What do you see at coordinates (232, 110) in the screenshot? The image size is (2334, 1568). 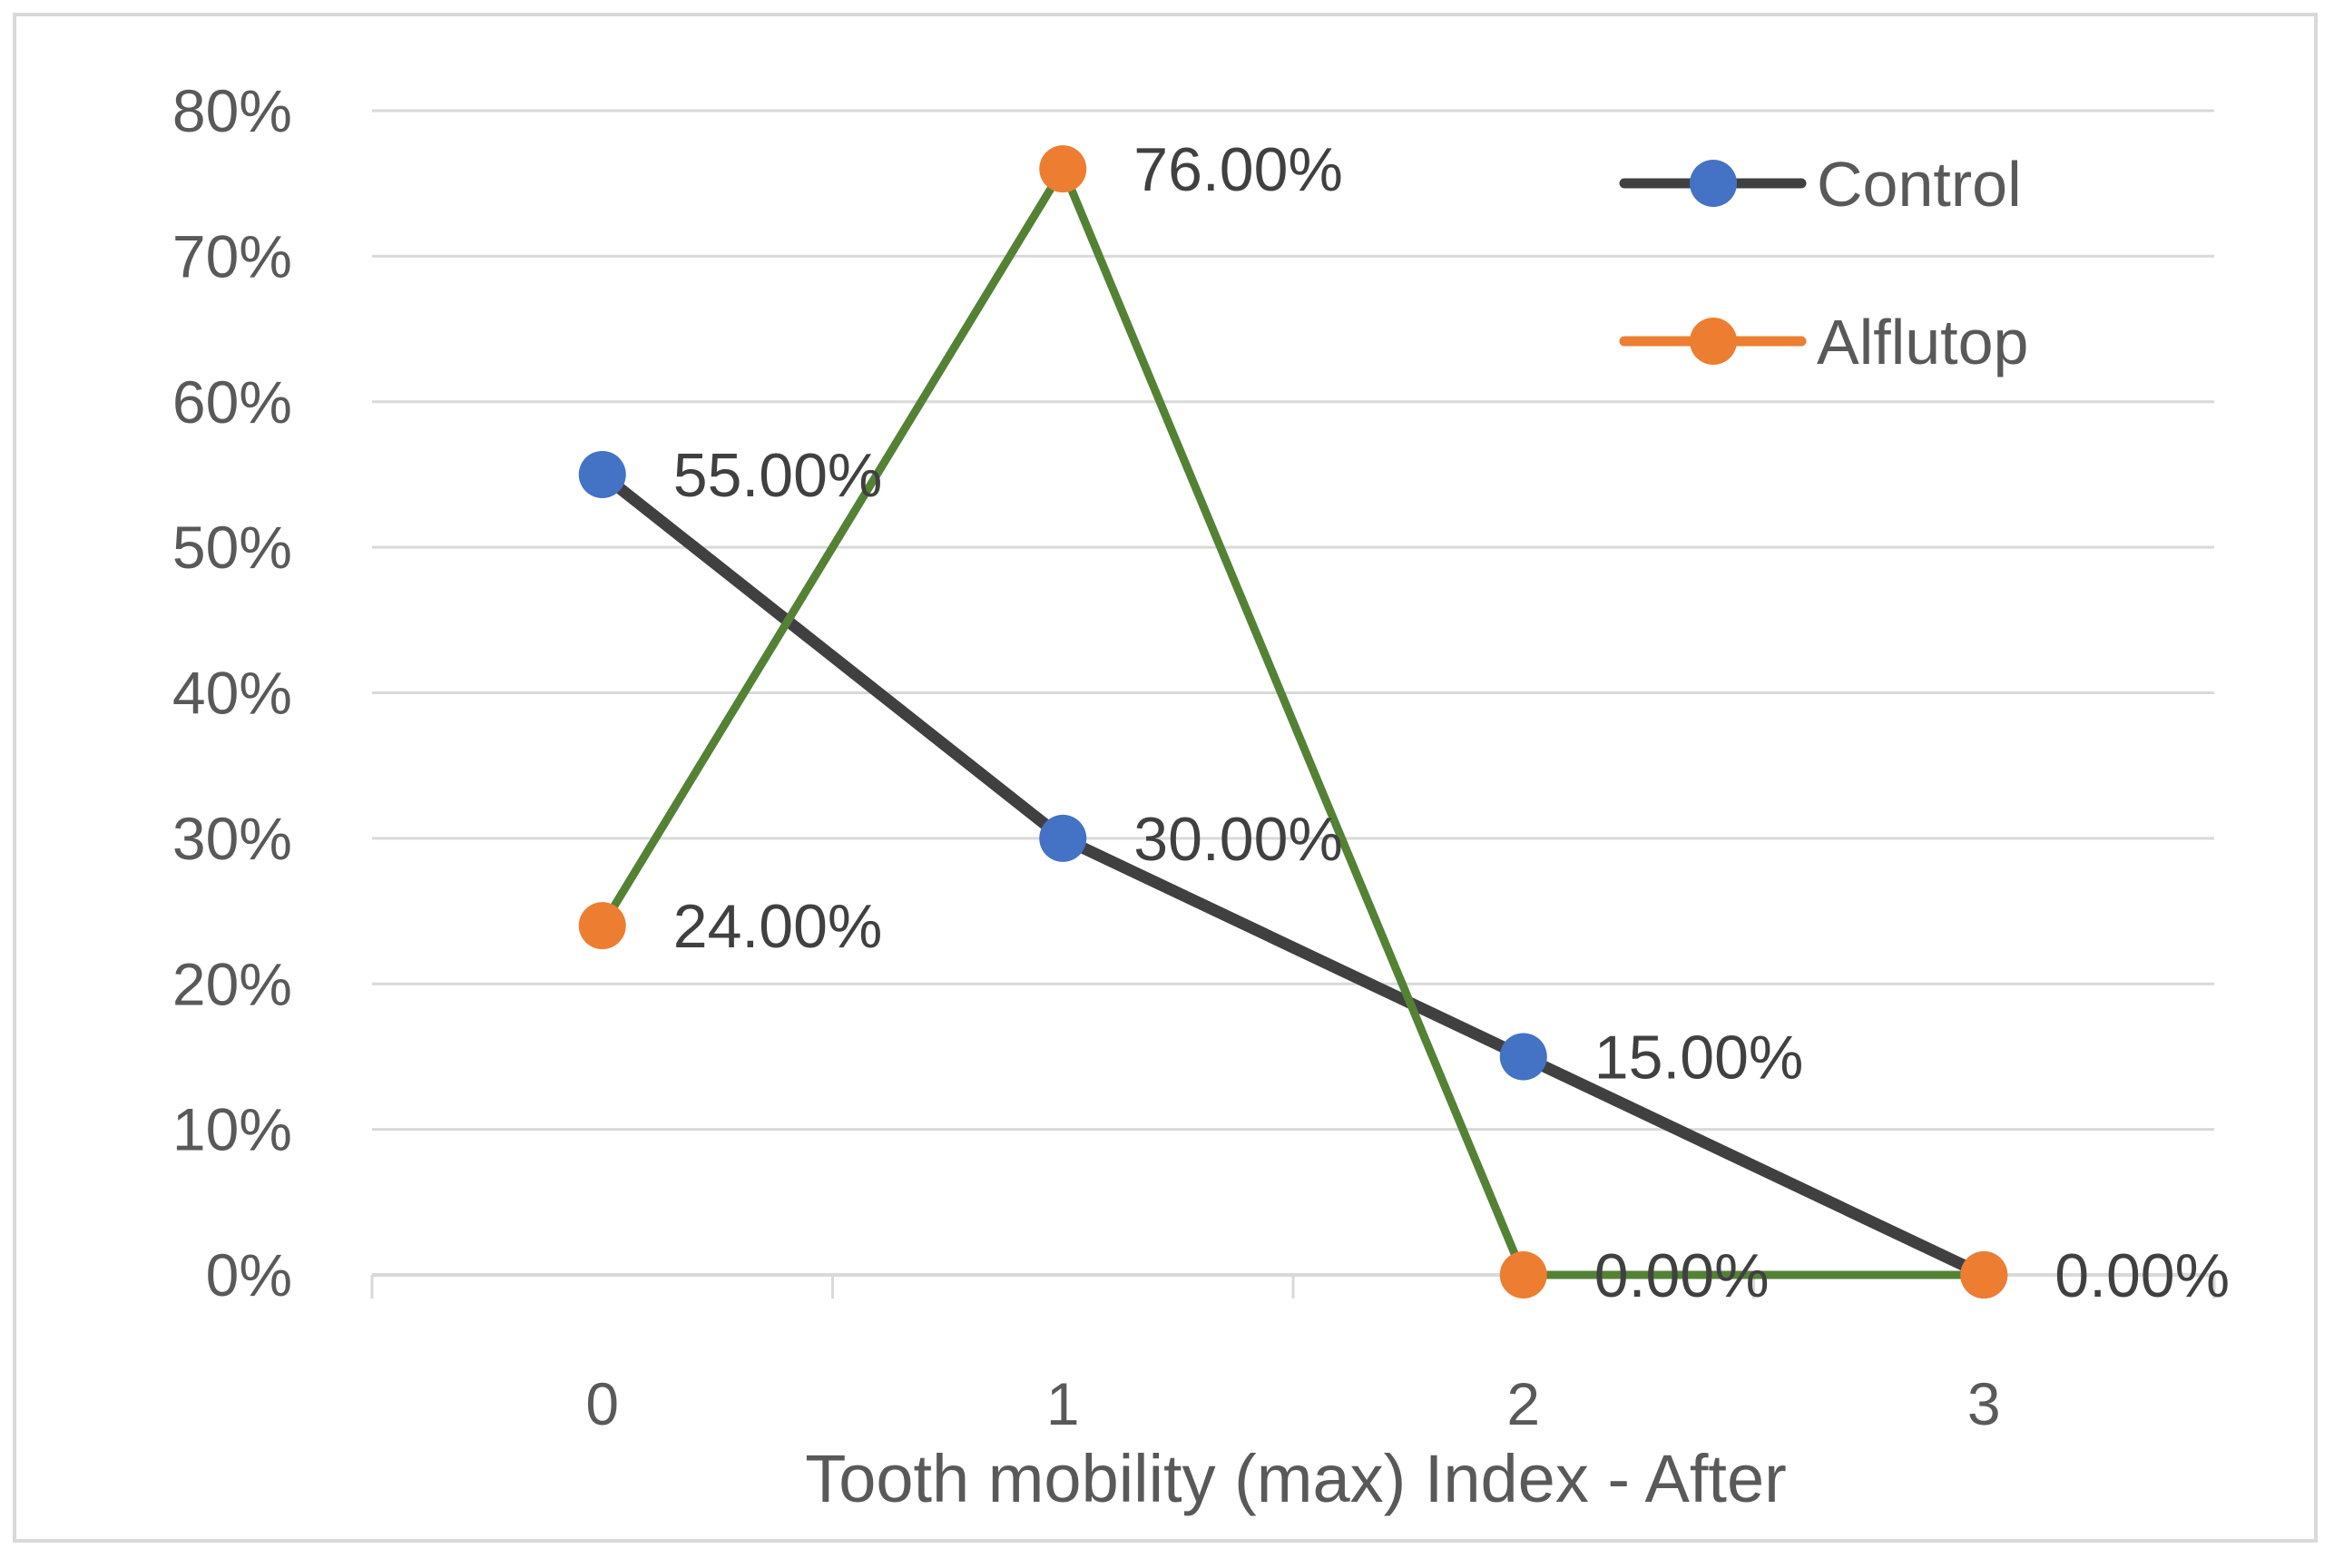 I see `y-tick-label: 80%` at bounding box center [232, 110].